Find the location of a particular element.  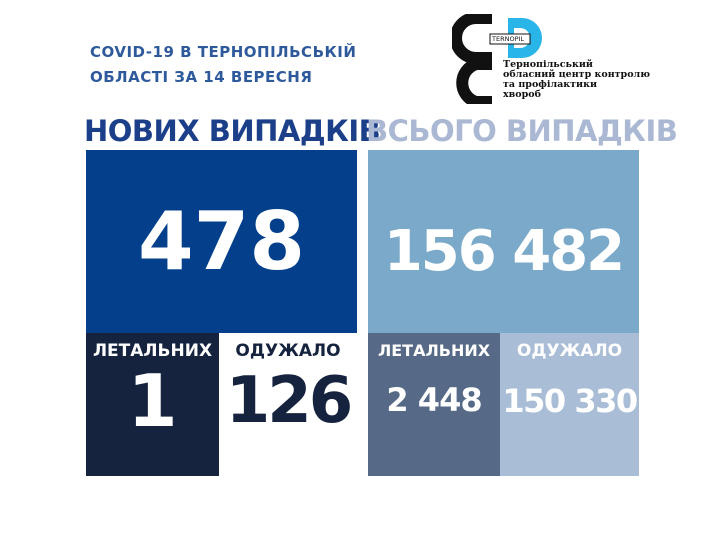

new-deaths-panel: ЛЕТАЛЬНИХ 1 is located at coordinates (152, 404).